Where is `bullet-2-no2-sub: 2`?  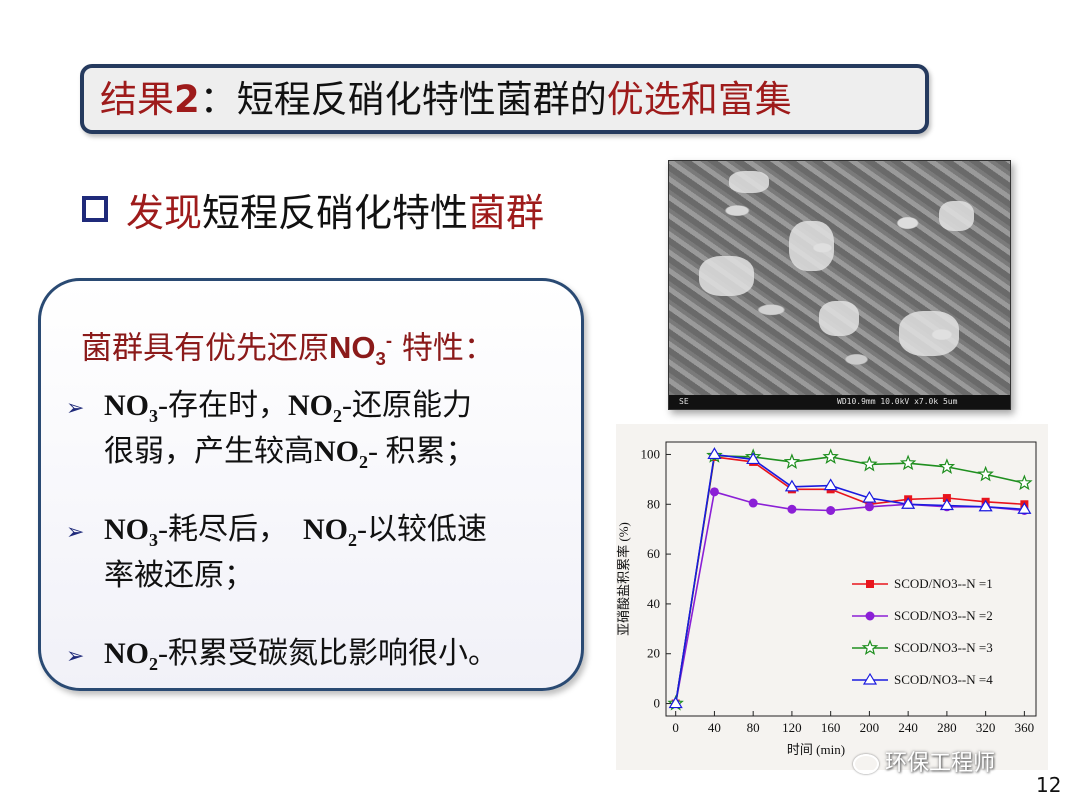
bullet-2-no2-sub: 2 is located at coordinates (352, 540).